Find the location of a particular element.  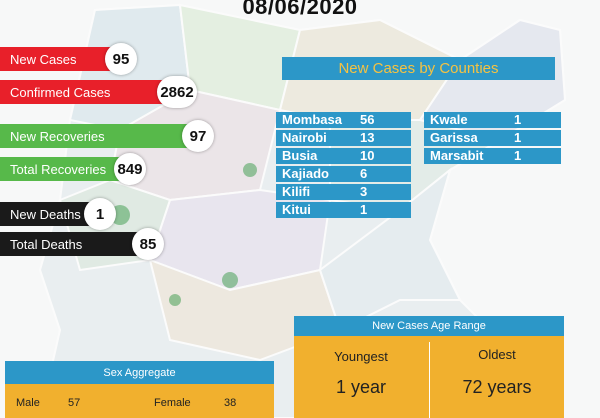

county-value: 56 is located at coordinates (367, 119).